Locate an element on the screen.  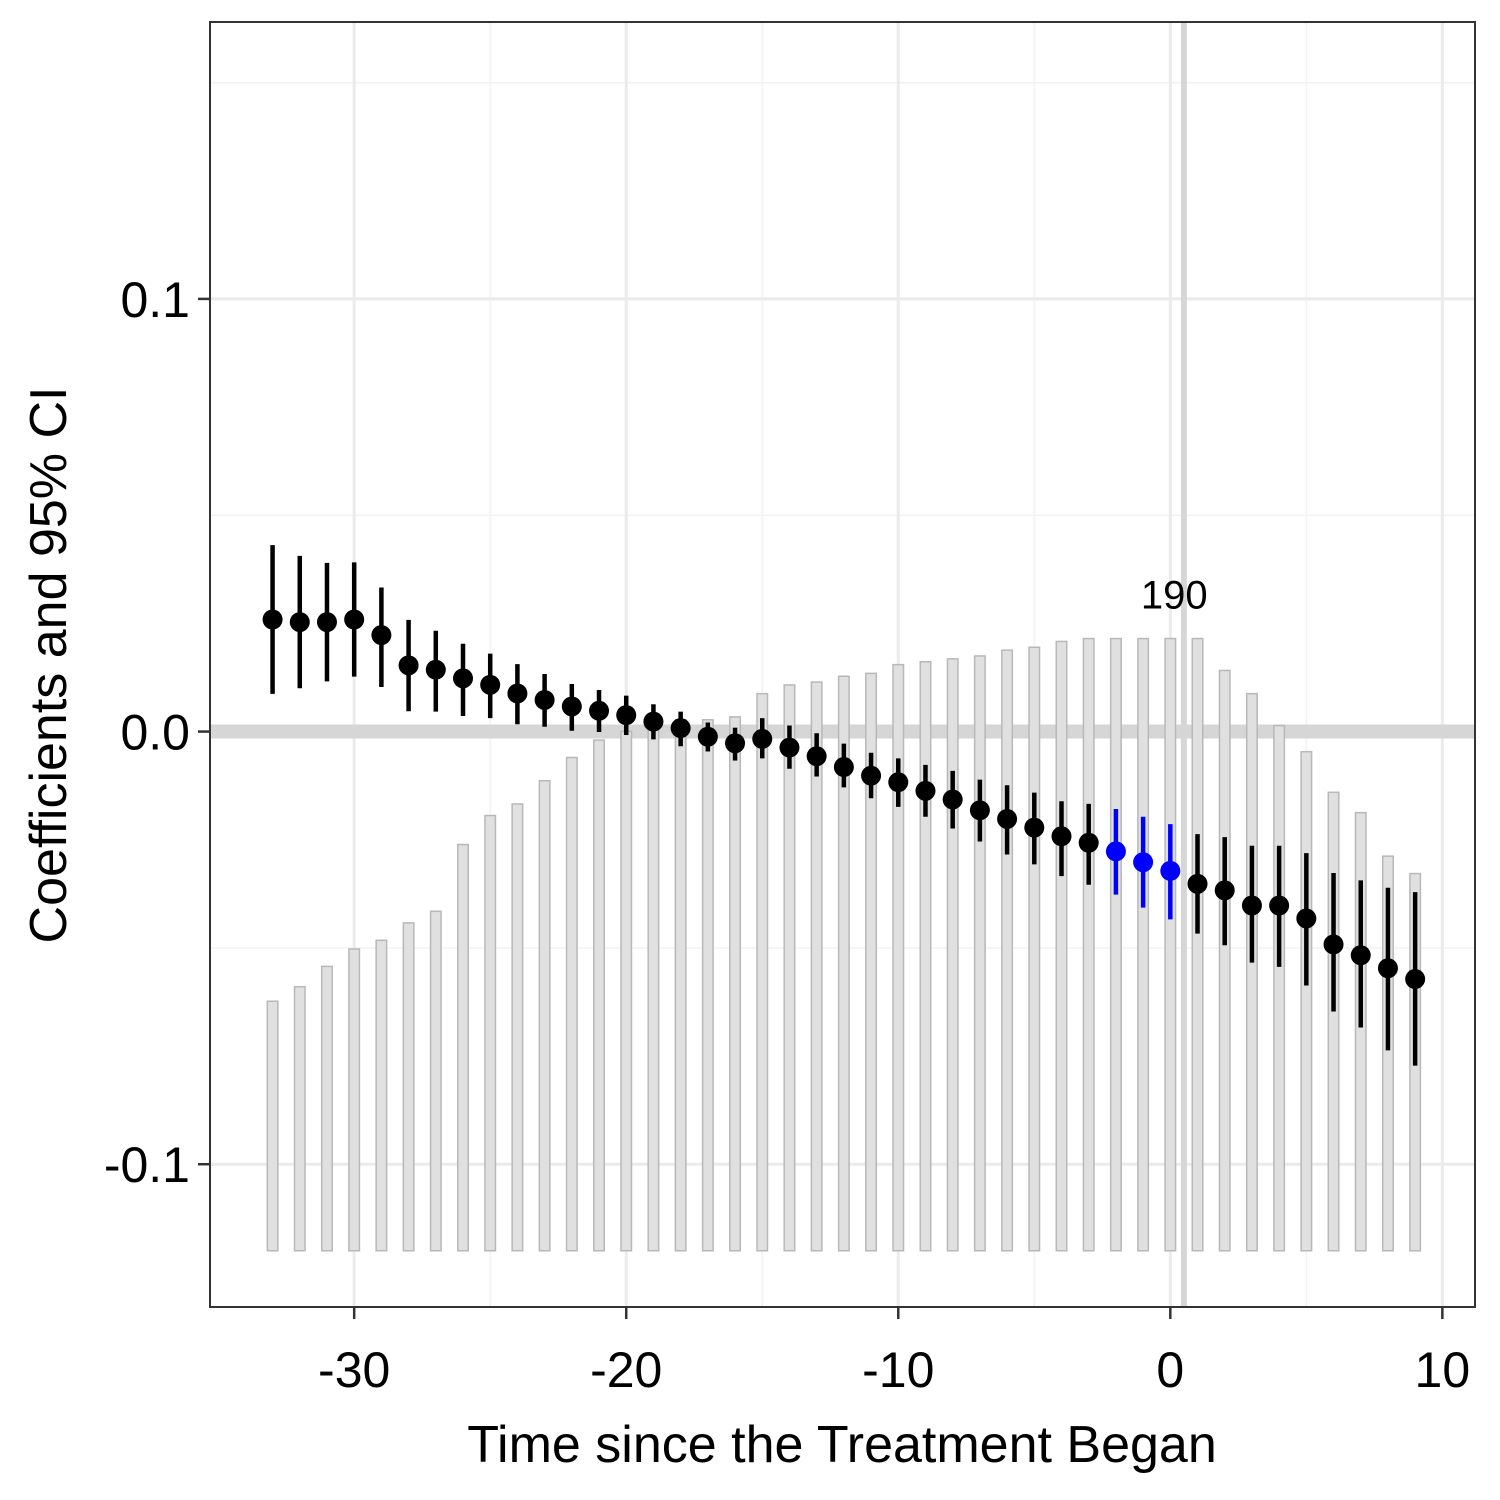
y-tick-label: 0.0 is located at coordinates (155, 733).